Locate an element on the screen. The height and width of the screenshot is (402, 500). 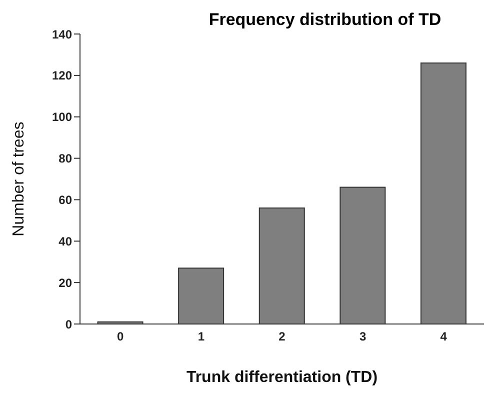
y-tick-label: 100 is located at coordinates (62, 117).